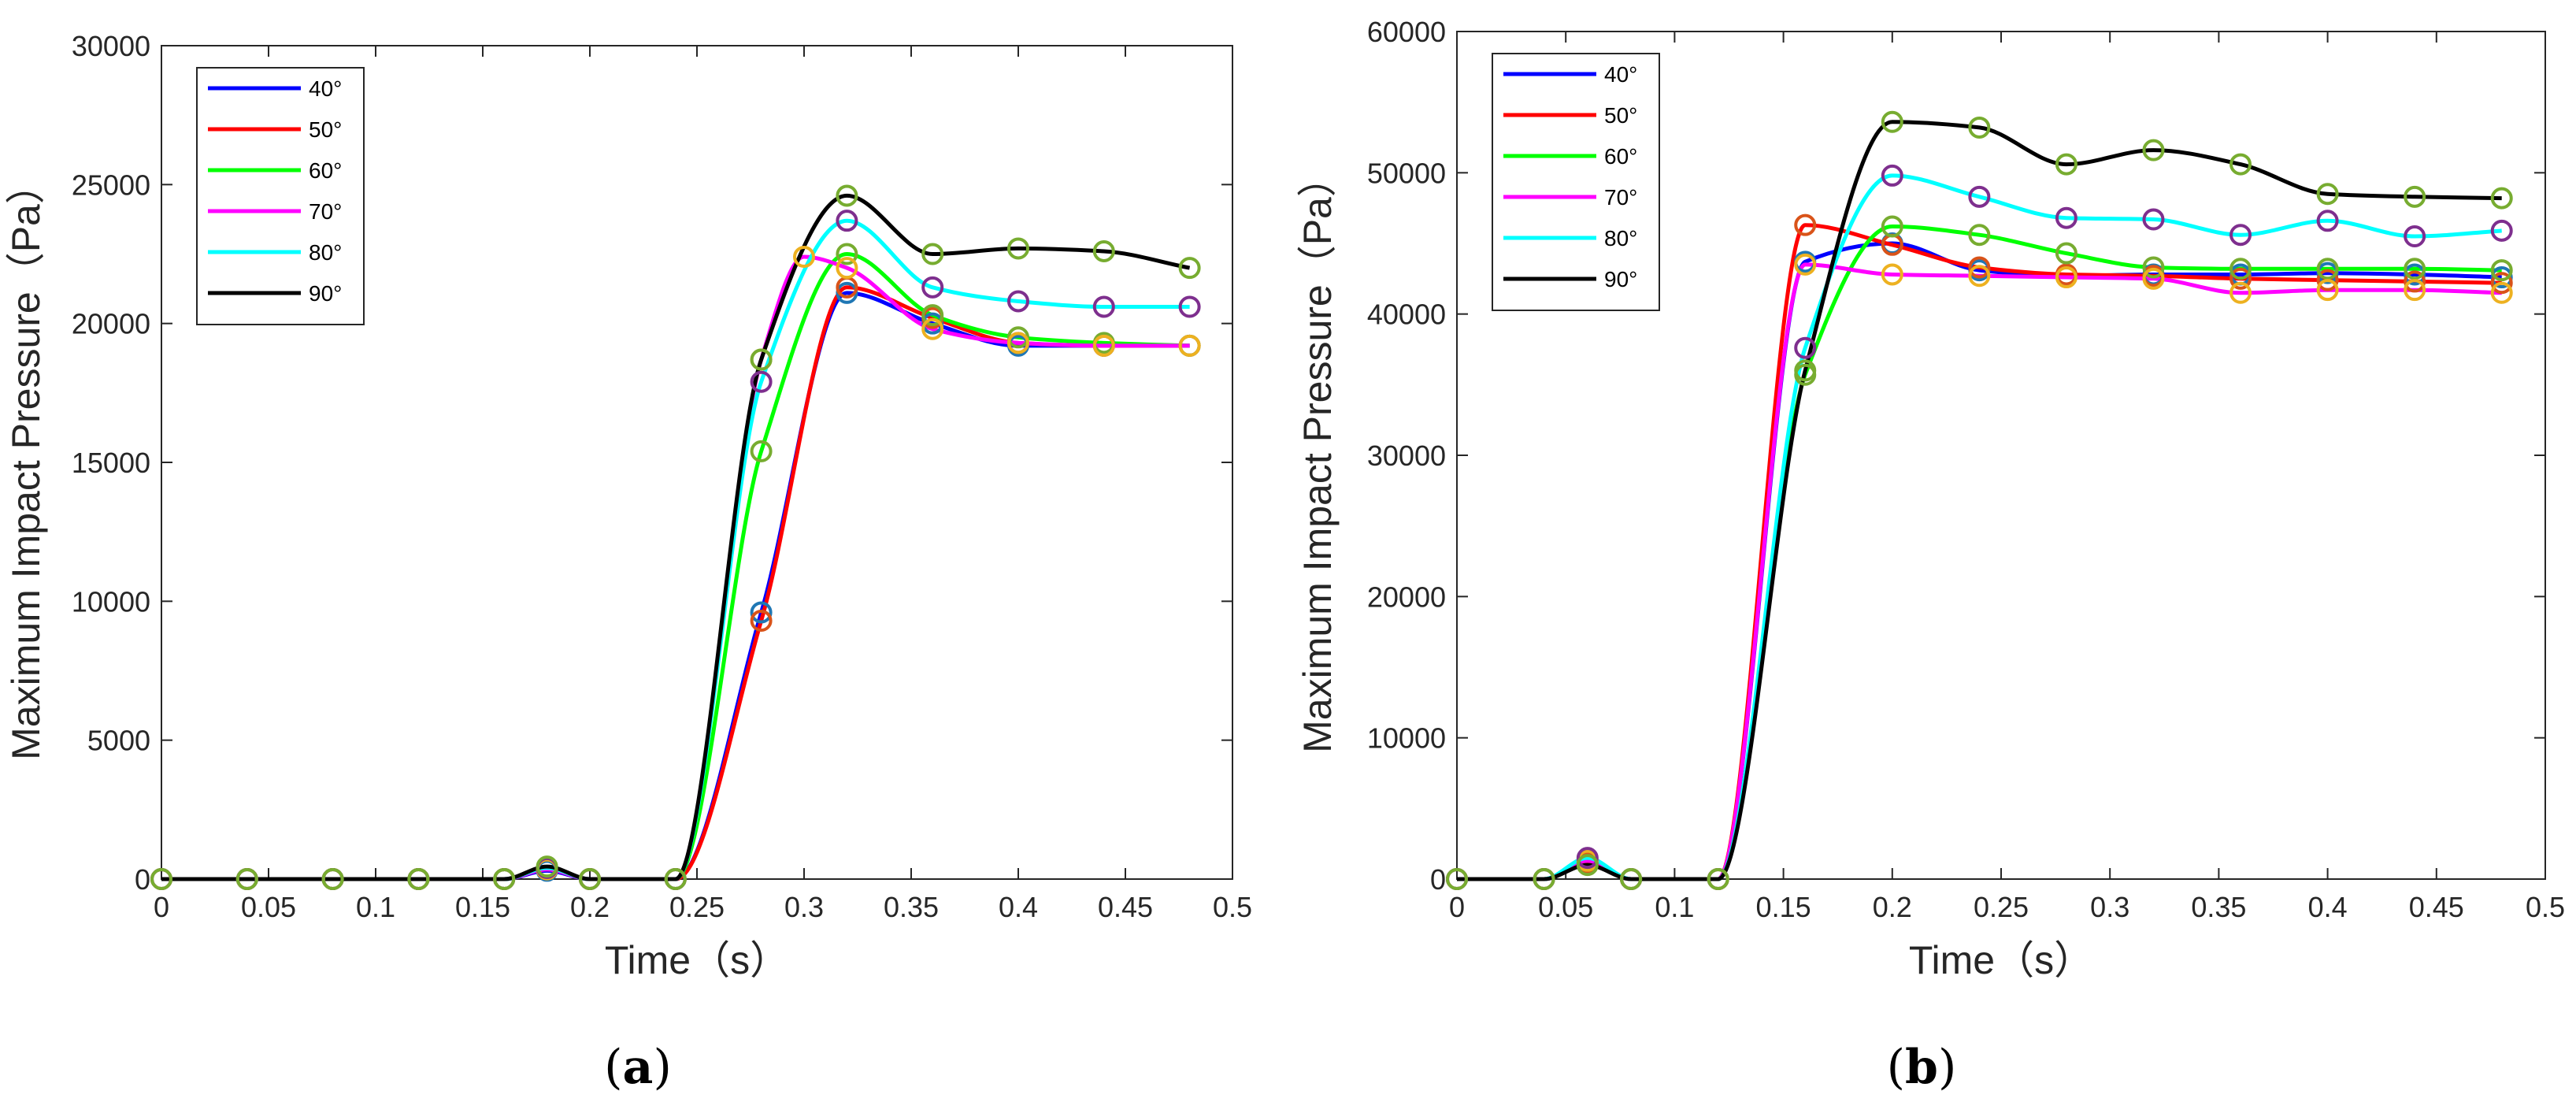  What do you see at coordinates (325, 293) in the screenshot?
I see `legend-label: 90°` at bounding box center [325, 293].